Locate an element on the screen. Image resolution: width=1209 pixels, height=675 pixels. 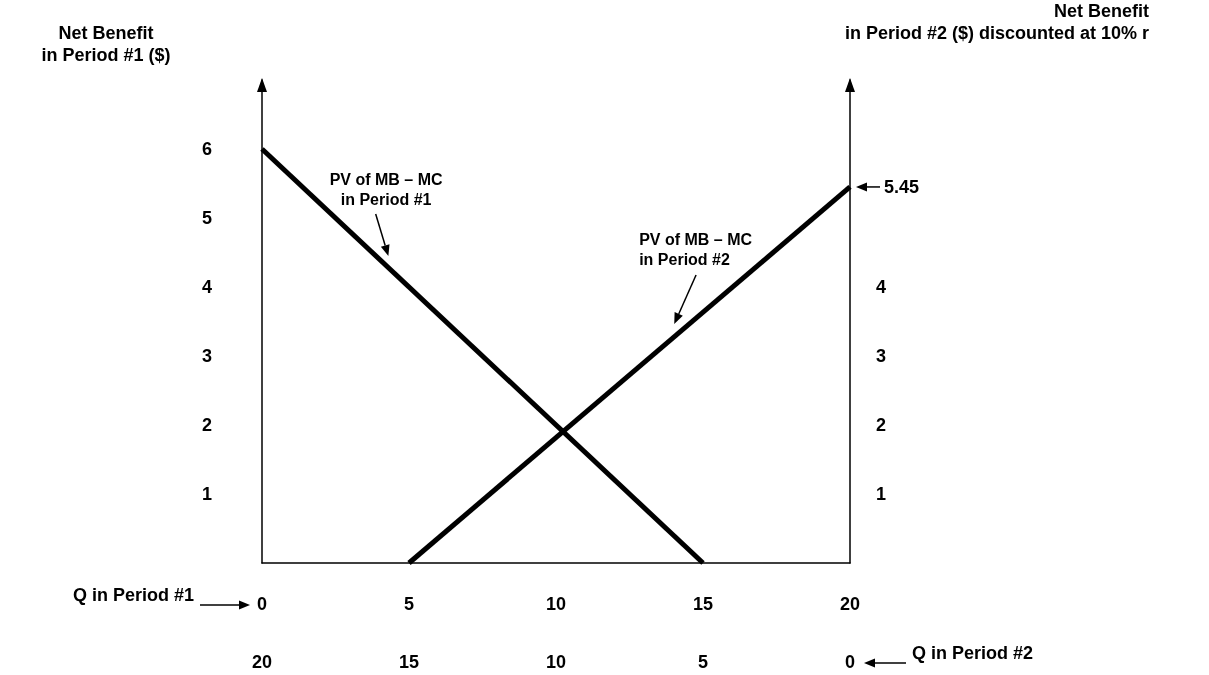
x-tick-label: 10 is located at coordinates (556, 604).